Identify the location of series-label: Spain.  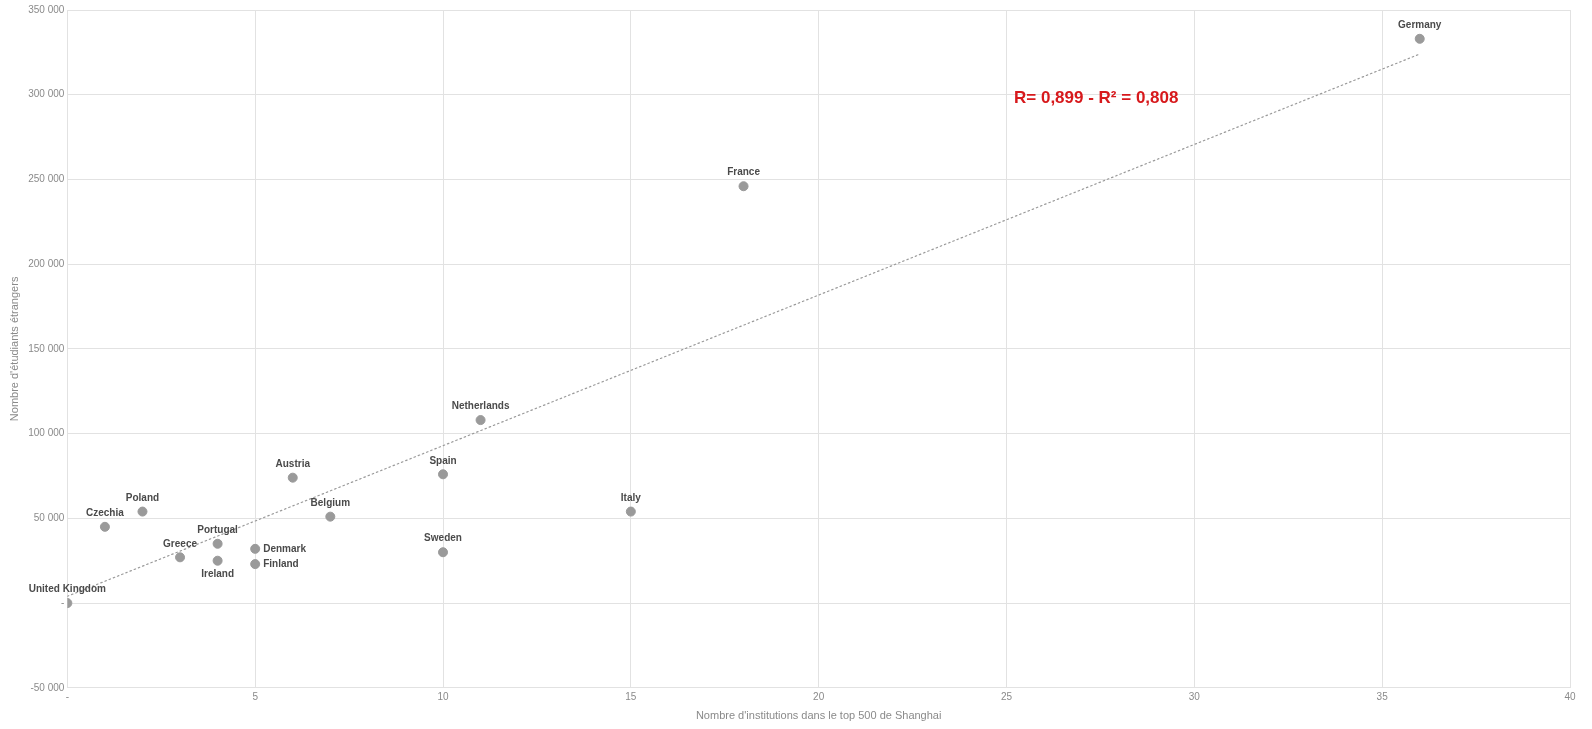
(443, 460).